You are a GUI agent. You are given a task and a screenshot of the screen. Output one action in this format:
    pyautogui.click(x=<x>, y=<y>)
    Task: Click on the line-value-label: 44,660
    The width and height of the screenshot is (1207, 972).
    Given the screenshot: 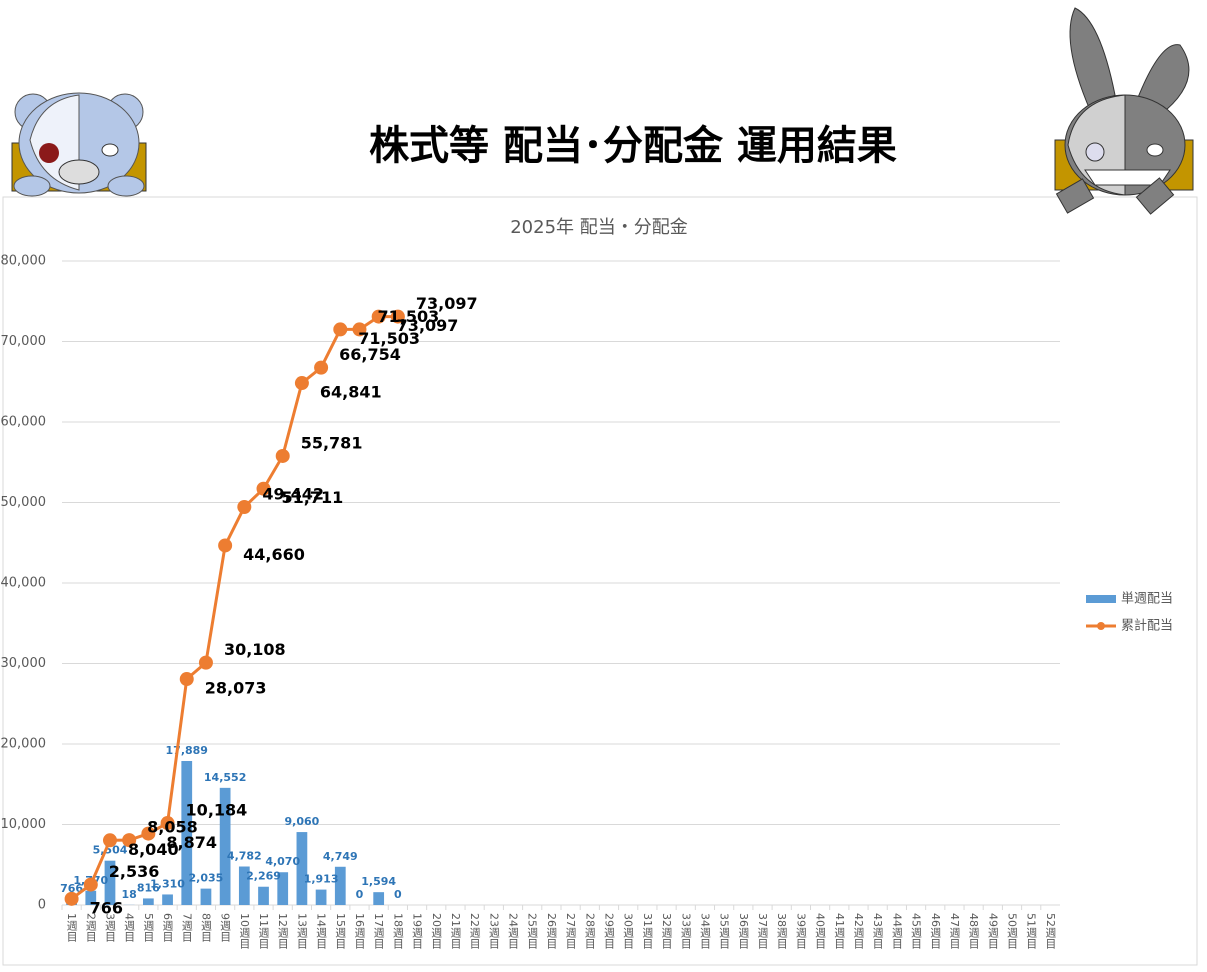 What is the action you would take?
    pyautogui.click(x=274, y=554)
    